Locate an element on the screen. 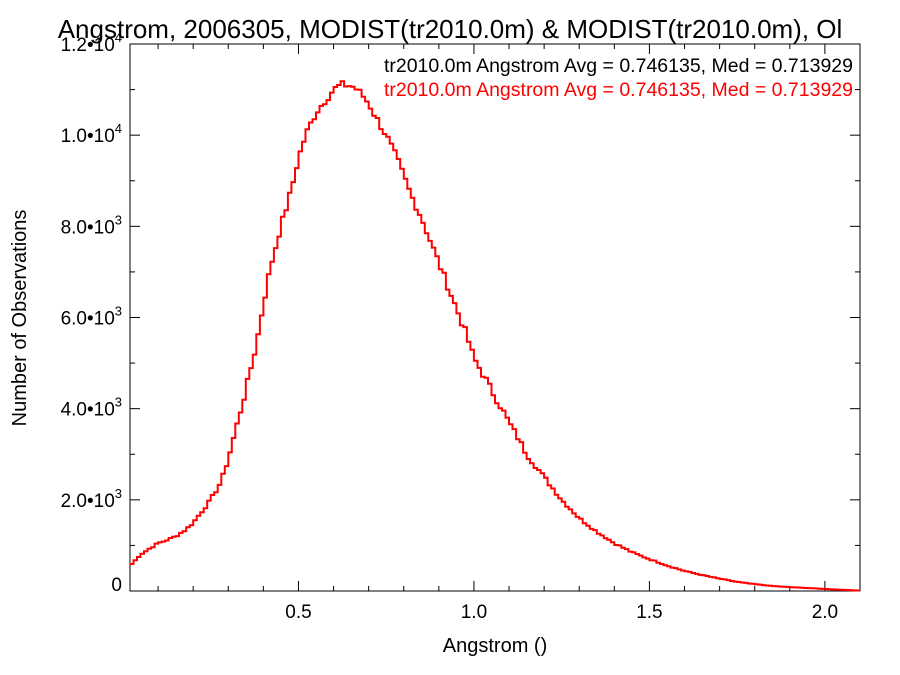 The height and width of the screenshot is (675, 900). y-tick-label: 0 is located at coordinates (116, 585).